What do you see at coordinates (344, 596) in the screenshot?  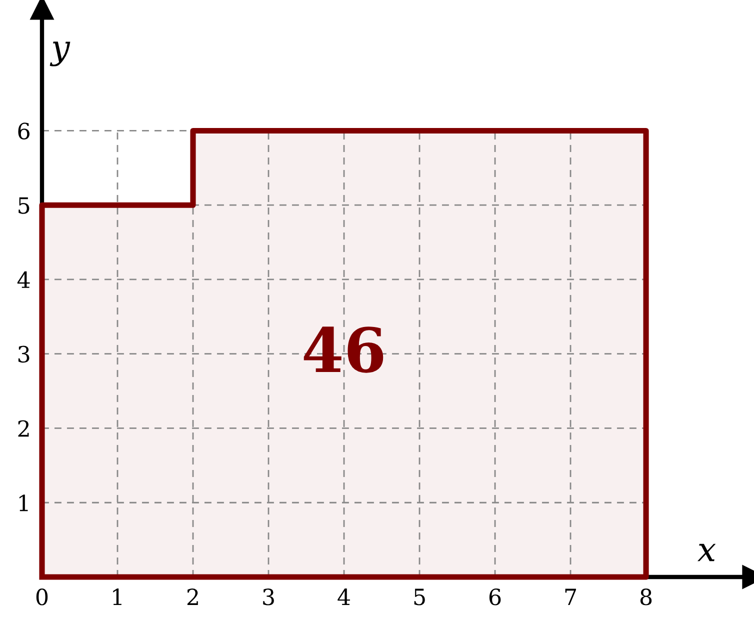 I see `x-tick-label: 4` at bounding box center [344, 596].